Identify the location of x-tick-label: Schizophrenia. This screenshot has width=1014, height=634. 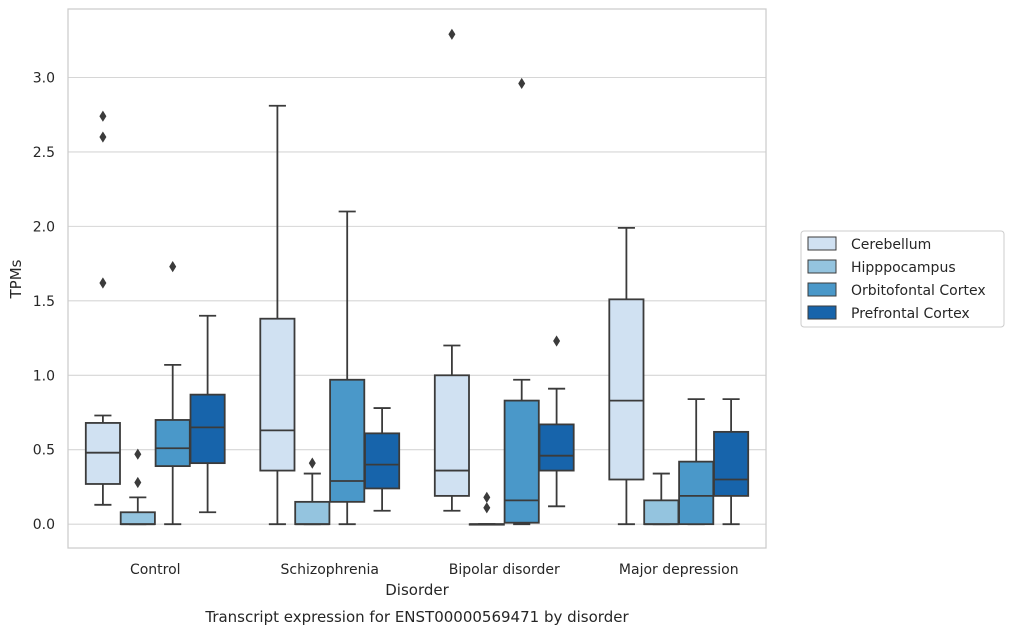
(330, 570).